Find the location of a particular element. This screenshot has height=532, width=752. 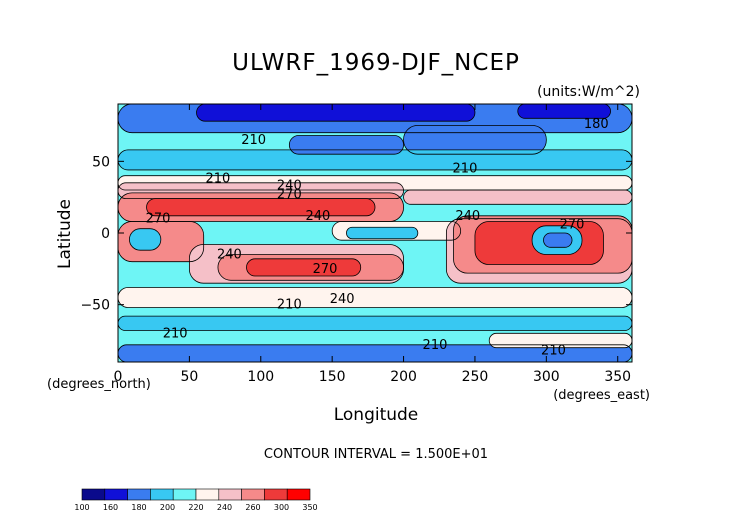

x-tick-label: 100 is located at coordinates (260, 377).